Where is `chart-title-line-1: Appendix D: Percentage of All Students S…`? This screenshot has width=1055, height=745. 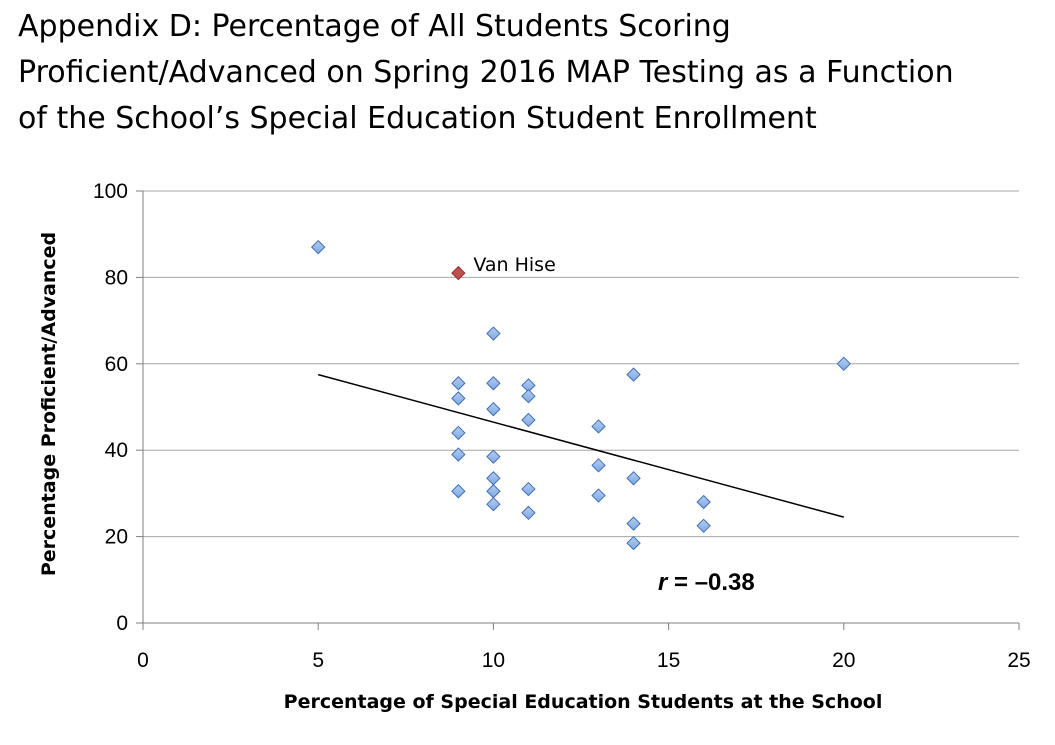
chart-title-line-1: Appendix D: Percentage of All Students S… is located at coordinates (374, 26).